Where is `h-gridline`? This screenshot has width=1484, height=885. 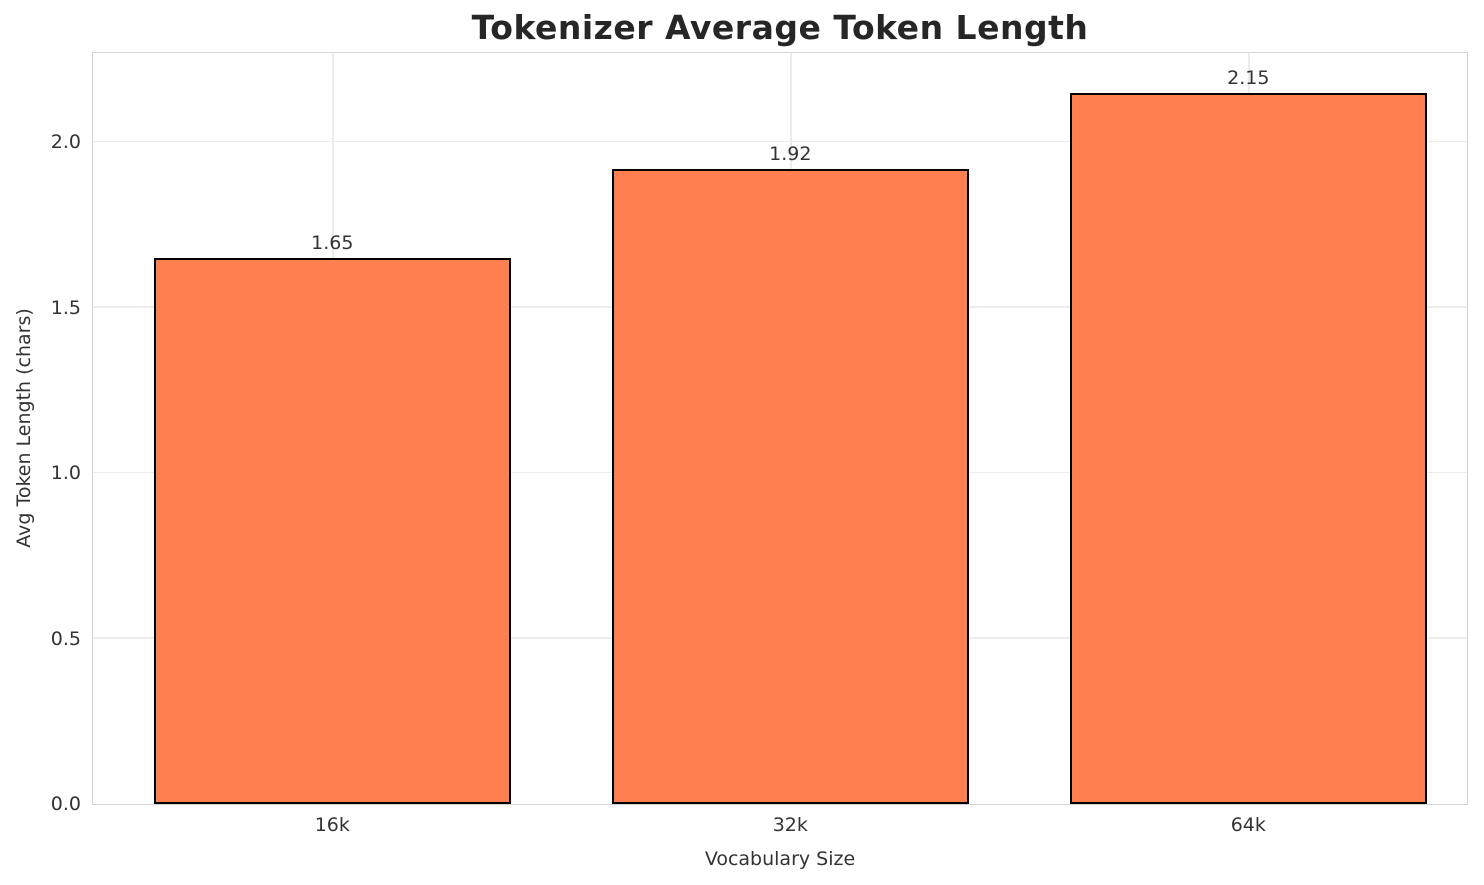 h-gridline is located at coordinates (780, 141).